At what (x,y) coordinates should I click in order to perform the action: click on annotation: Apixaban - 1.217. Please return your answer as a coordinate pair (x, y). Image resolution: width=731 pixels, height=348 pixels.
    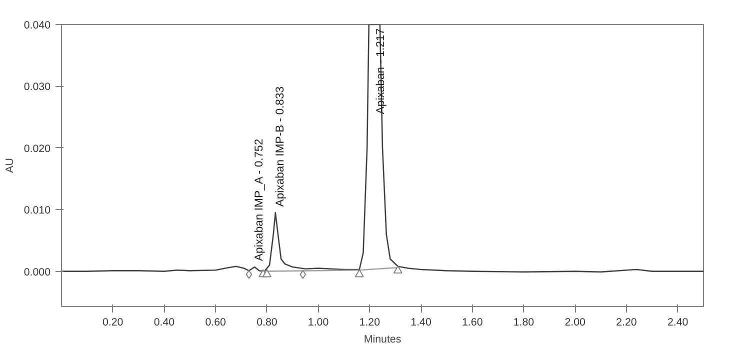
    Looking at the image, I should click on (381, 71).